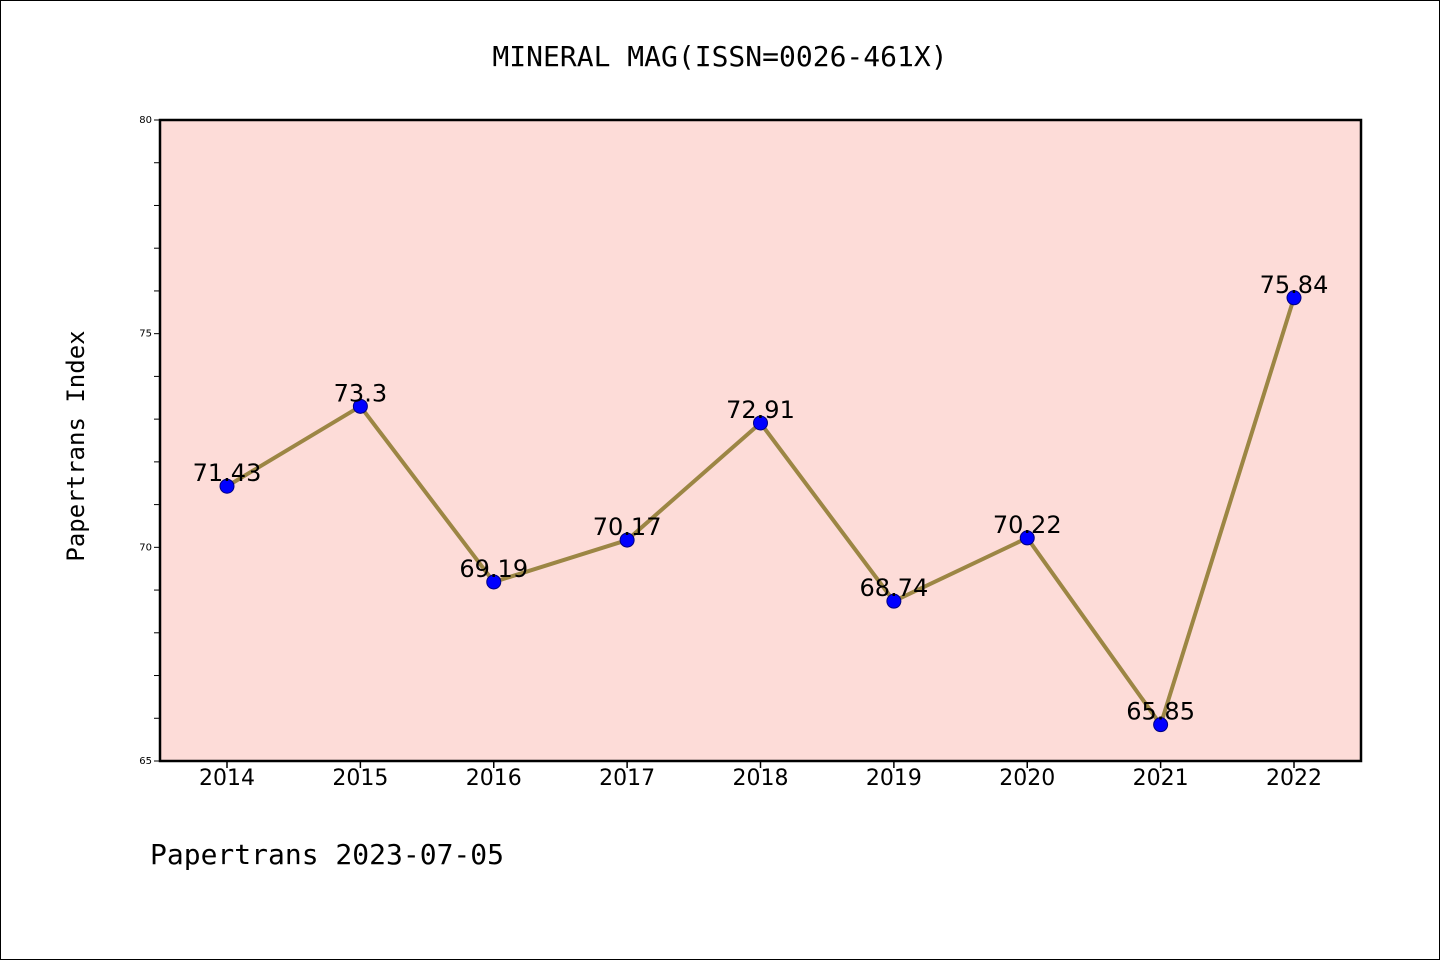 The width and height of the screenshot is (1440, 960). Describe the element at coordinates (145, 547) in the screenshot. I see `y-tick-label: 70` at that location.